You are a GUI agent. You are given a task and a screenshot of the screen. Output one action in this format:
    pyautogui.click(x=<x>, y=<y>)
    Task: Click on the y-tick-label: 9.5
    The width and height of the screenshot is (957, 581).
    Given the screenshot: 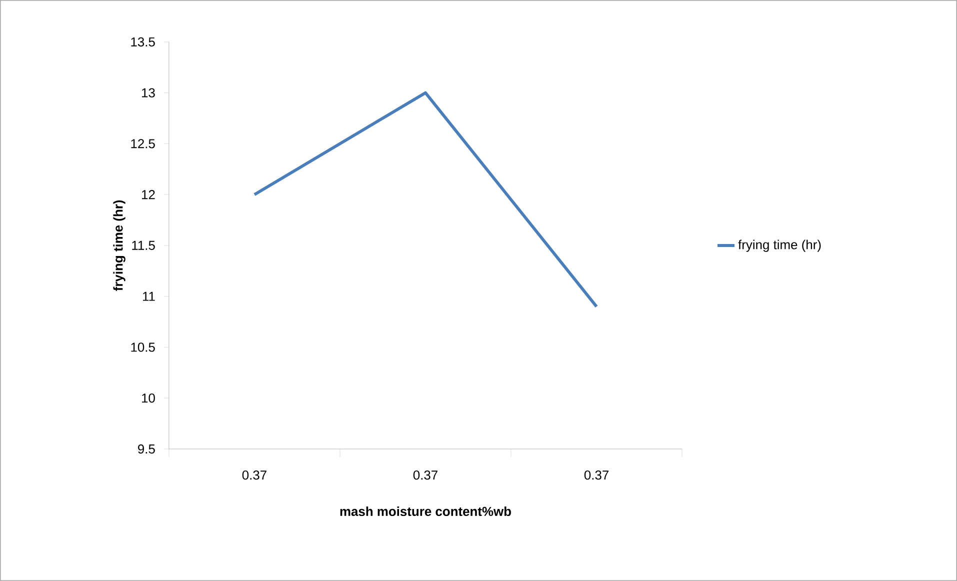 What is the action you would take?
    pyautogui.click(x=146, y=449)
    